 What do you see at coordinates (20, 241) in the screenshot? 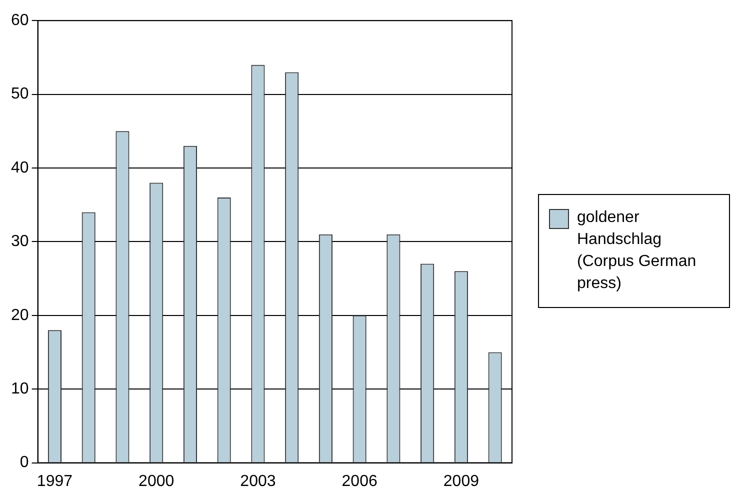
I see `y-tick-label: 30` at bounding box center [20, 241].